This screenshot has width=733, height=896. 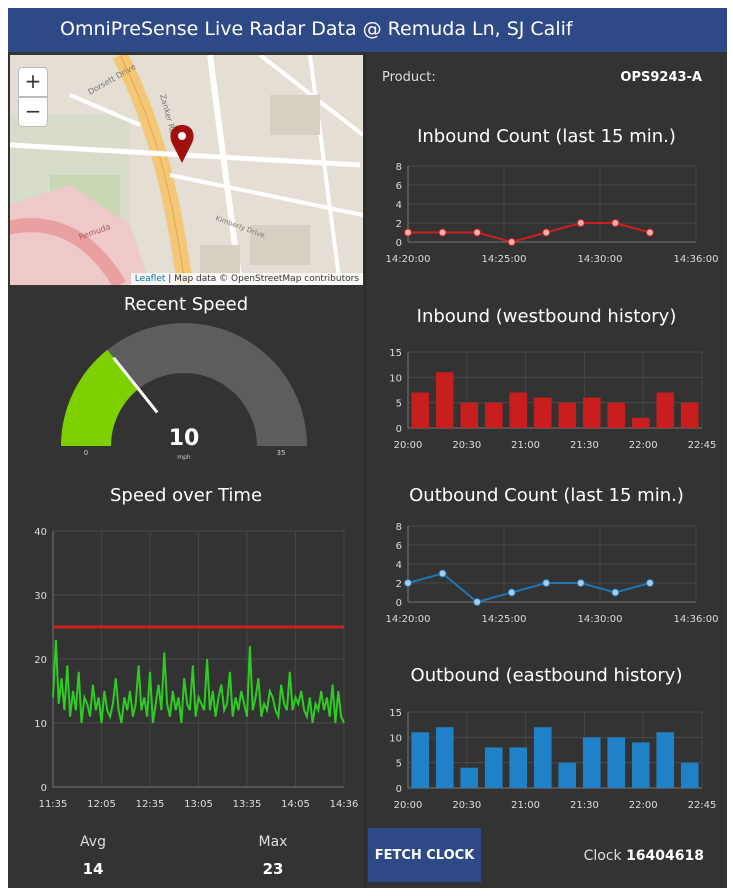 What do you see at coordinates (33, 112) in the screenshot?
I see `zoom-out-button: −` at bounding box center [33, 112].